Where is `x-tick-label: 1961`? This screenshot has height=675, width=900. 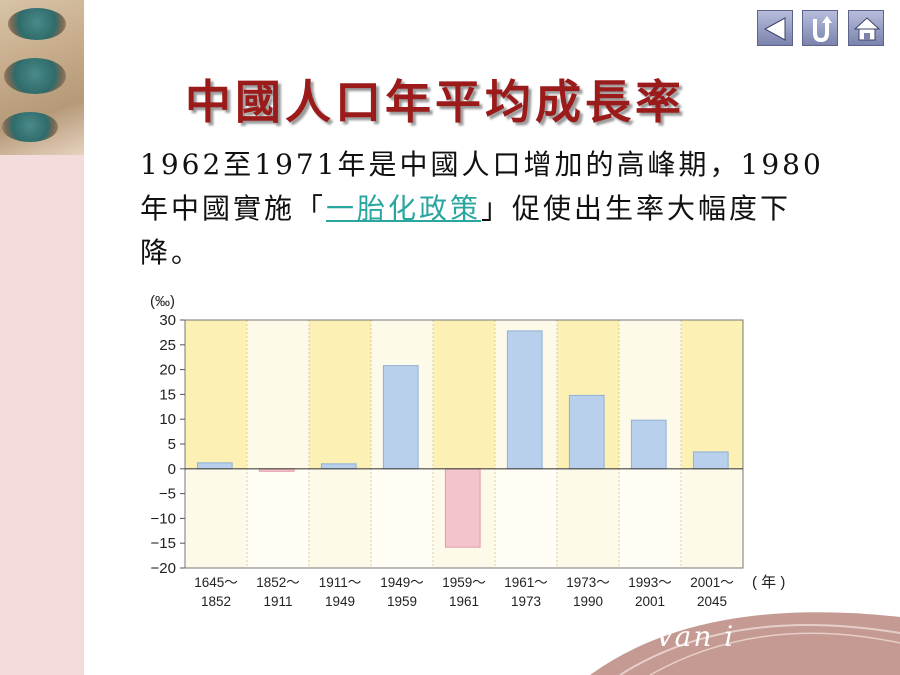 x-tick-label: 1961 is located at coordinates (464, 601).